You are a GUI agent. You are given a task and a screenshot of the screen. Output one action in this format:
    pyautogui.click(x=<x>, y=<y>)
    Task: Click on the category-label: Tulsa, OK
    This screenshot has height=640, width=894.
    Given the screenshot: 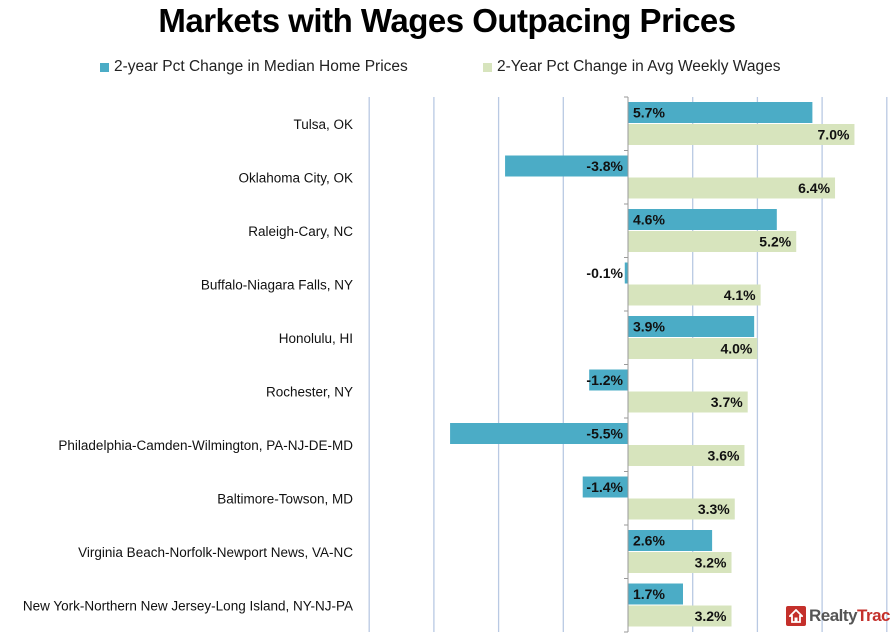 What is the action you would take?
    pyautogui.click(x=323, y=124)
    